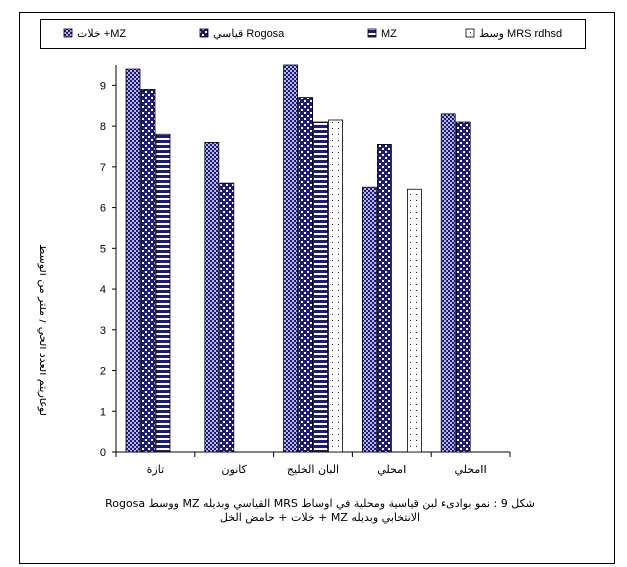 The image size is (627, 567). Describe the element at coordinates (103, 331) in the screenshot. I see `y-tick-label: 3` at that location.